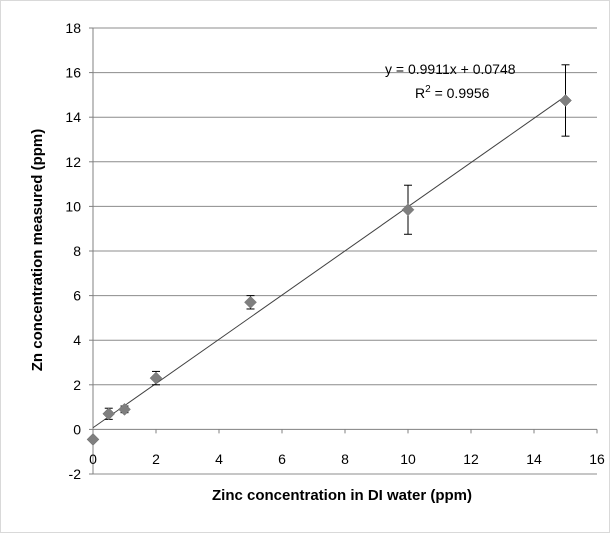 This screenshot has height=533, width=610. What do you see at coordinates (156, 459) in the screenshot?
I see `x-tick-label-2: 2` at bounding box center [156, 459].